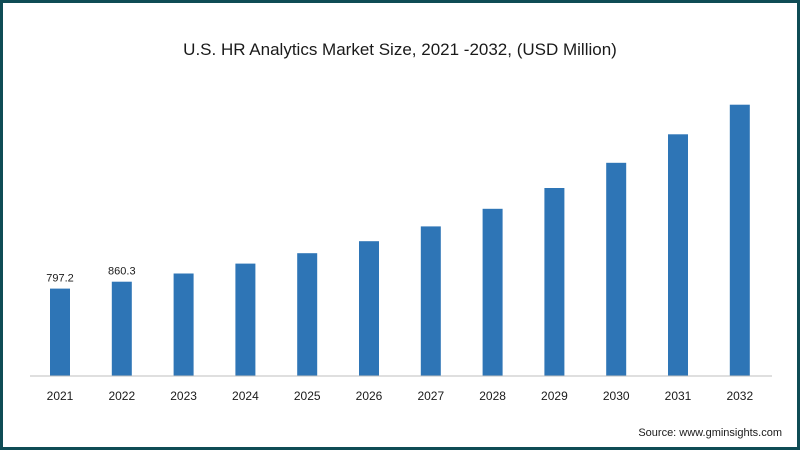 This screenshot has height=450, width=800. What do you see at coordinates (554, 396) in the screenshot?
I see `x-tick-label-2029: 2029` at bounding box center [554, 396].